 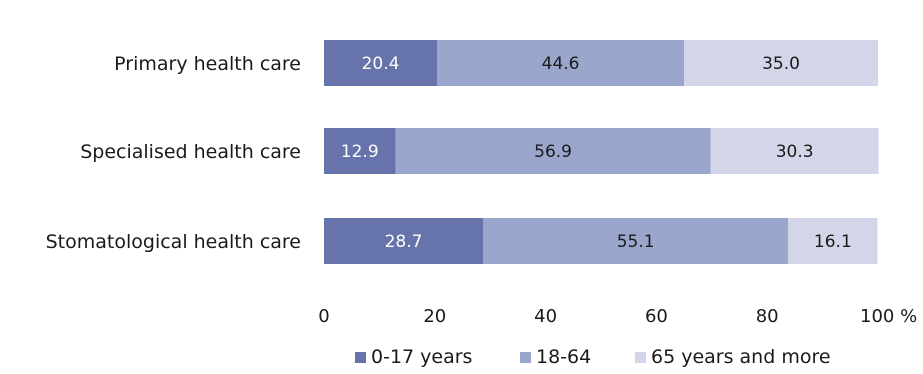 I want to click on x-axis: 0 20 40 60 80 100 %, so click(x=617, y=316).